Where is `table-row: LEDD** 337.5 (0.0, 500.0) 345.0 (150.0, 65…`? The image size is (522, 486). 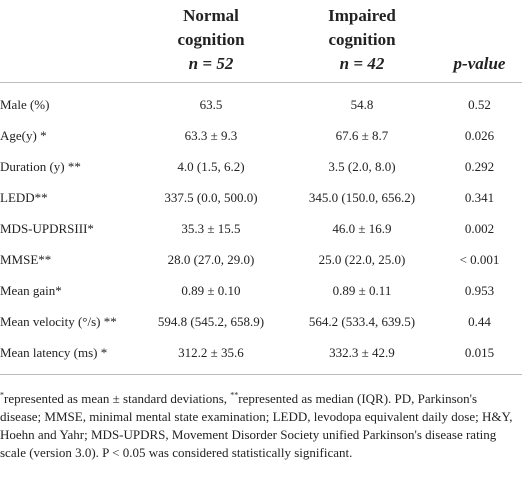 table-row: LEDD** 337.5 (0.0, 500.0) 345.0 (150.0, 65… is located at coordinates (261, 197).